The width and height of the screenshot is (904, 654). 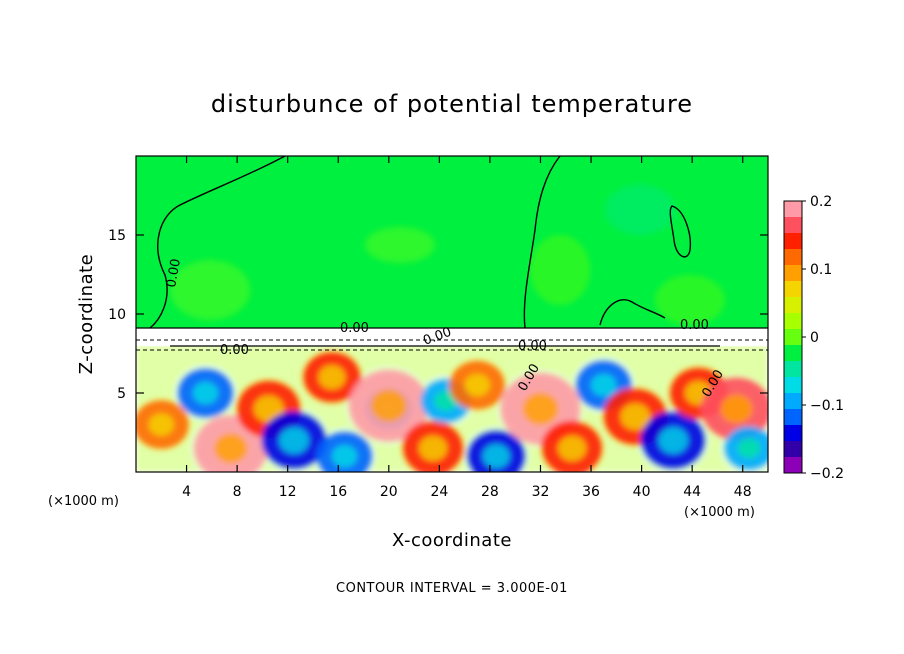 I want to click on x-tick-label: 44, so click(x=692, y=492).